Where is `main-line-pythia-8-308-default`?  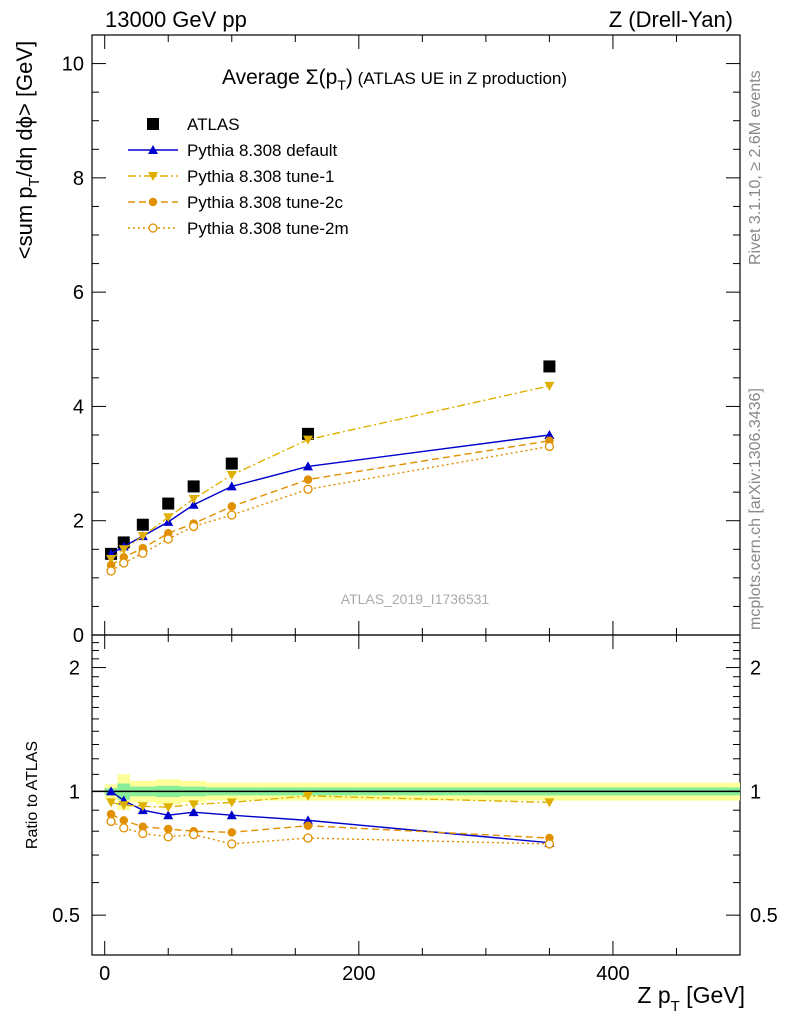 main-line-pythia-8-308-default is located at coordinates (330, 494).